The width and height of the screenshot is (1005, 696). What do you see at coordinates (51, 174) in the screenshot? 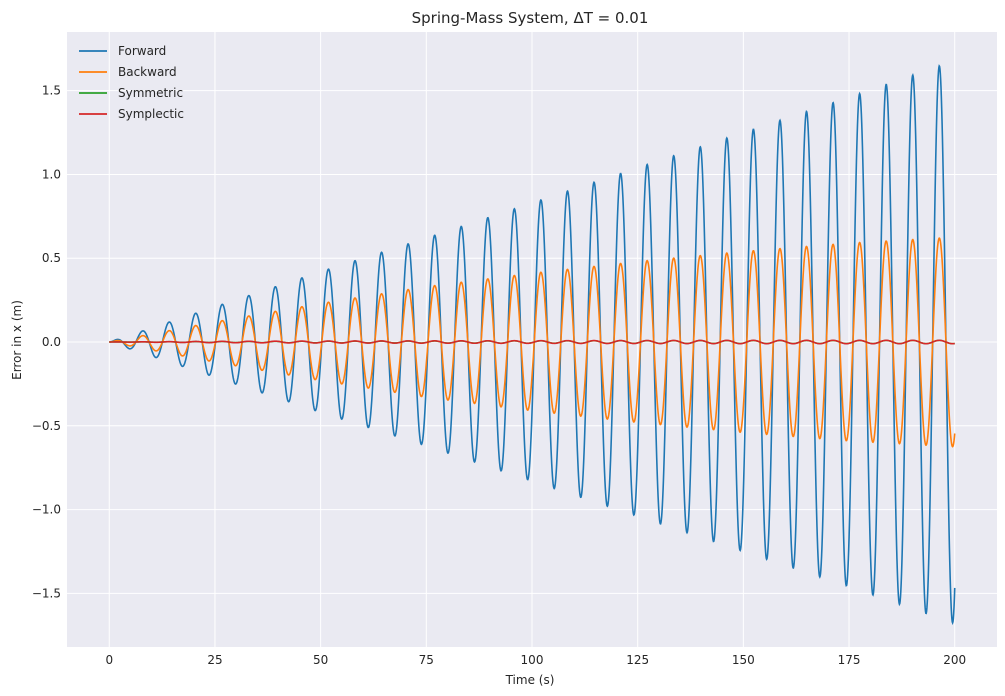
I see `y-tick-label: 1.0` at bounding box center [51, 174].